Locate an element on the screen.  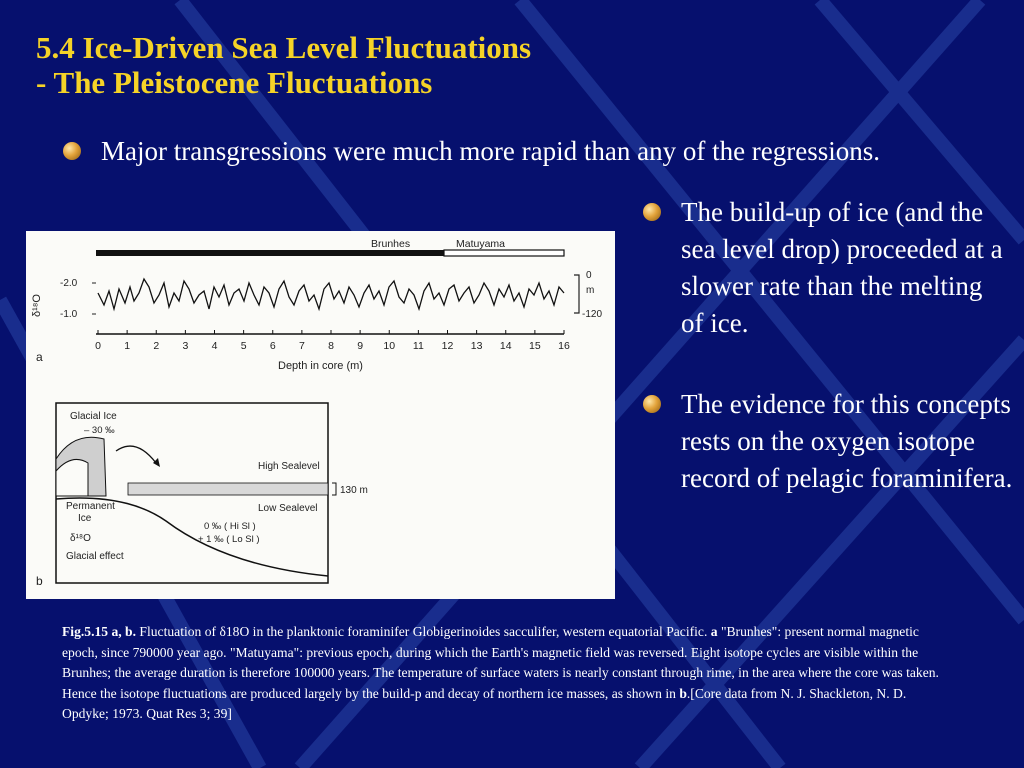
x-tick-label: 8 is located at coordinates (331, 346).